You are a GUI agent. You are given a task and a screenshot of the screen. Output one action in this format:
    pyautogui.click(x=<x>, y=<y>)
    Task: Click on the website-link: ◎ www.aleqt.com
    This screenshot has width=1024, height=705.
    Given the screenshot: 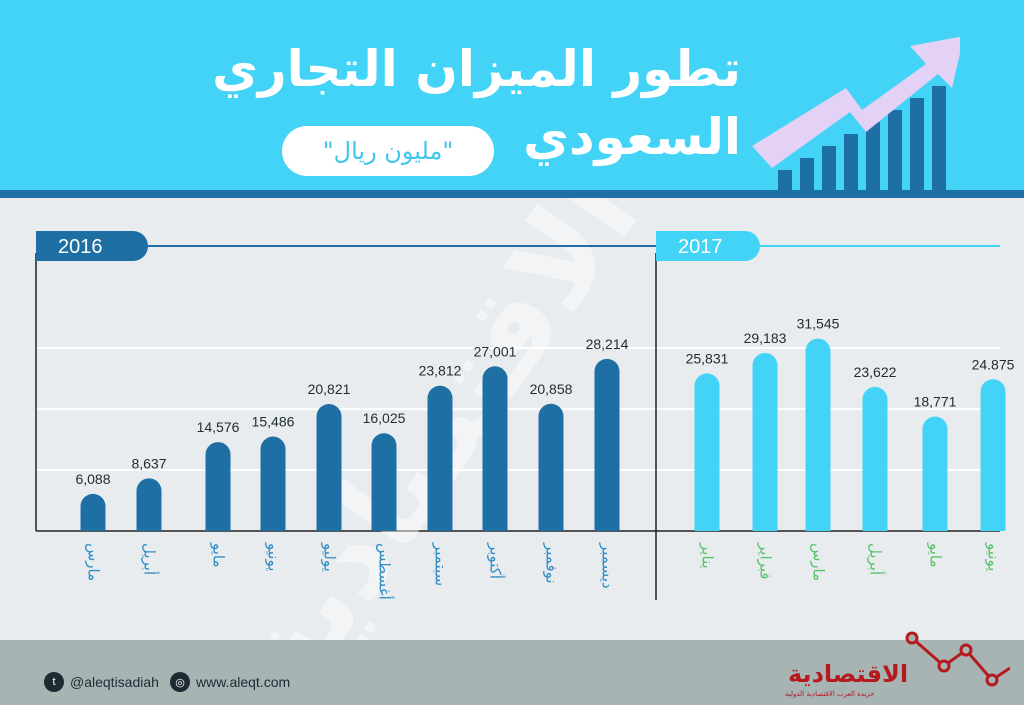 What is the action you would take?
    pyautogui.click(x=230, y=682)
    